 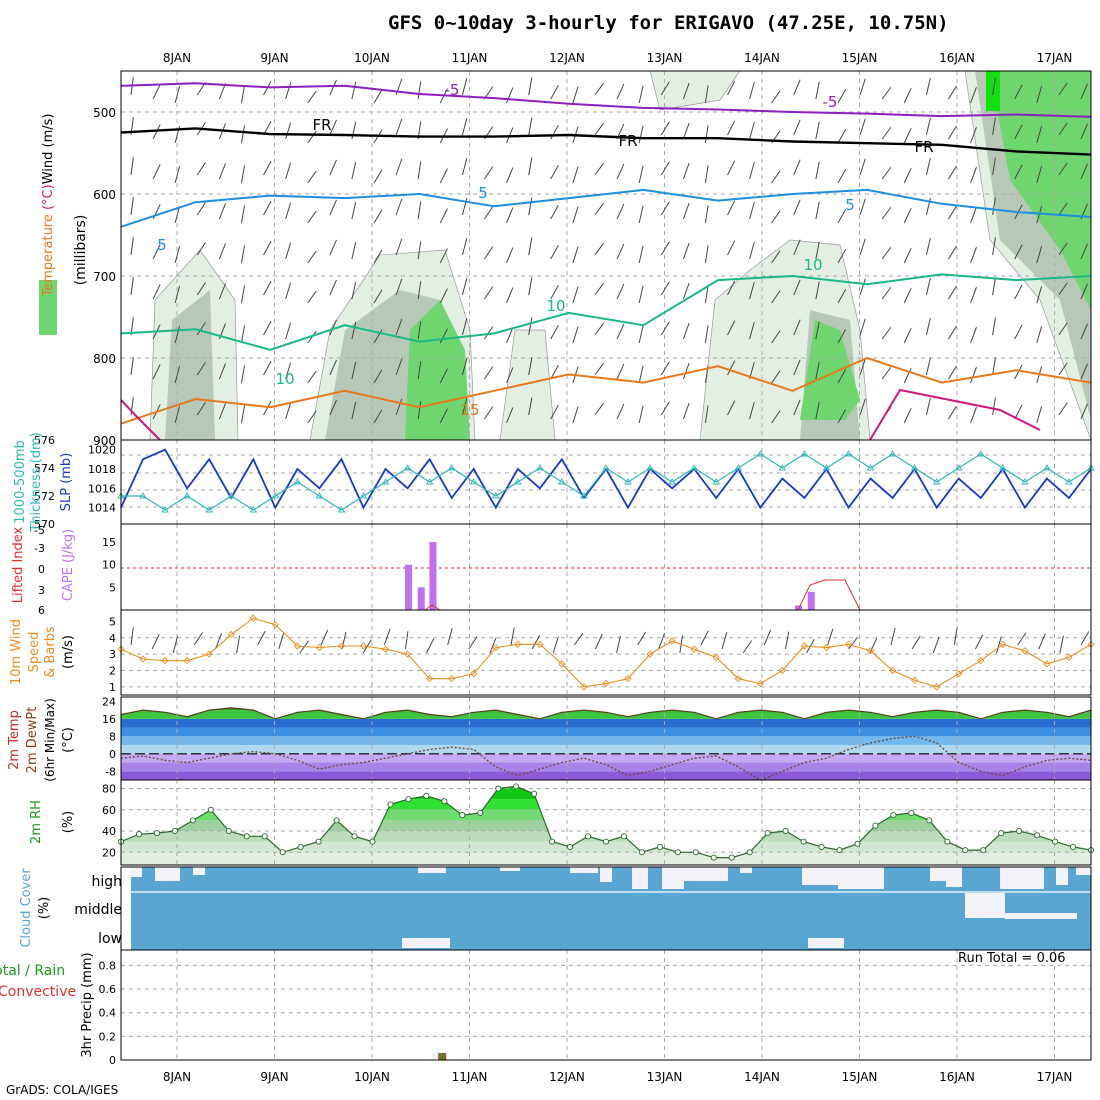 I want to click on x-tick-bottom-13JAN: 13JAN, so click(x=665, y=1077).